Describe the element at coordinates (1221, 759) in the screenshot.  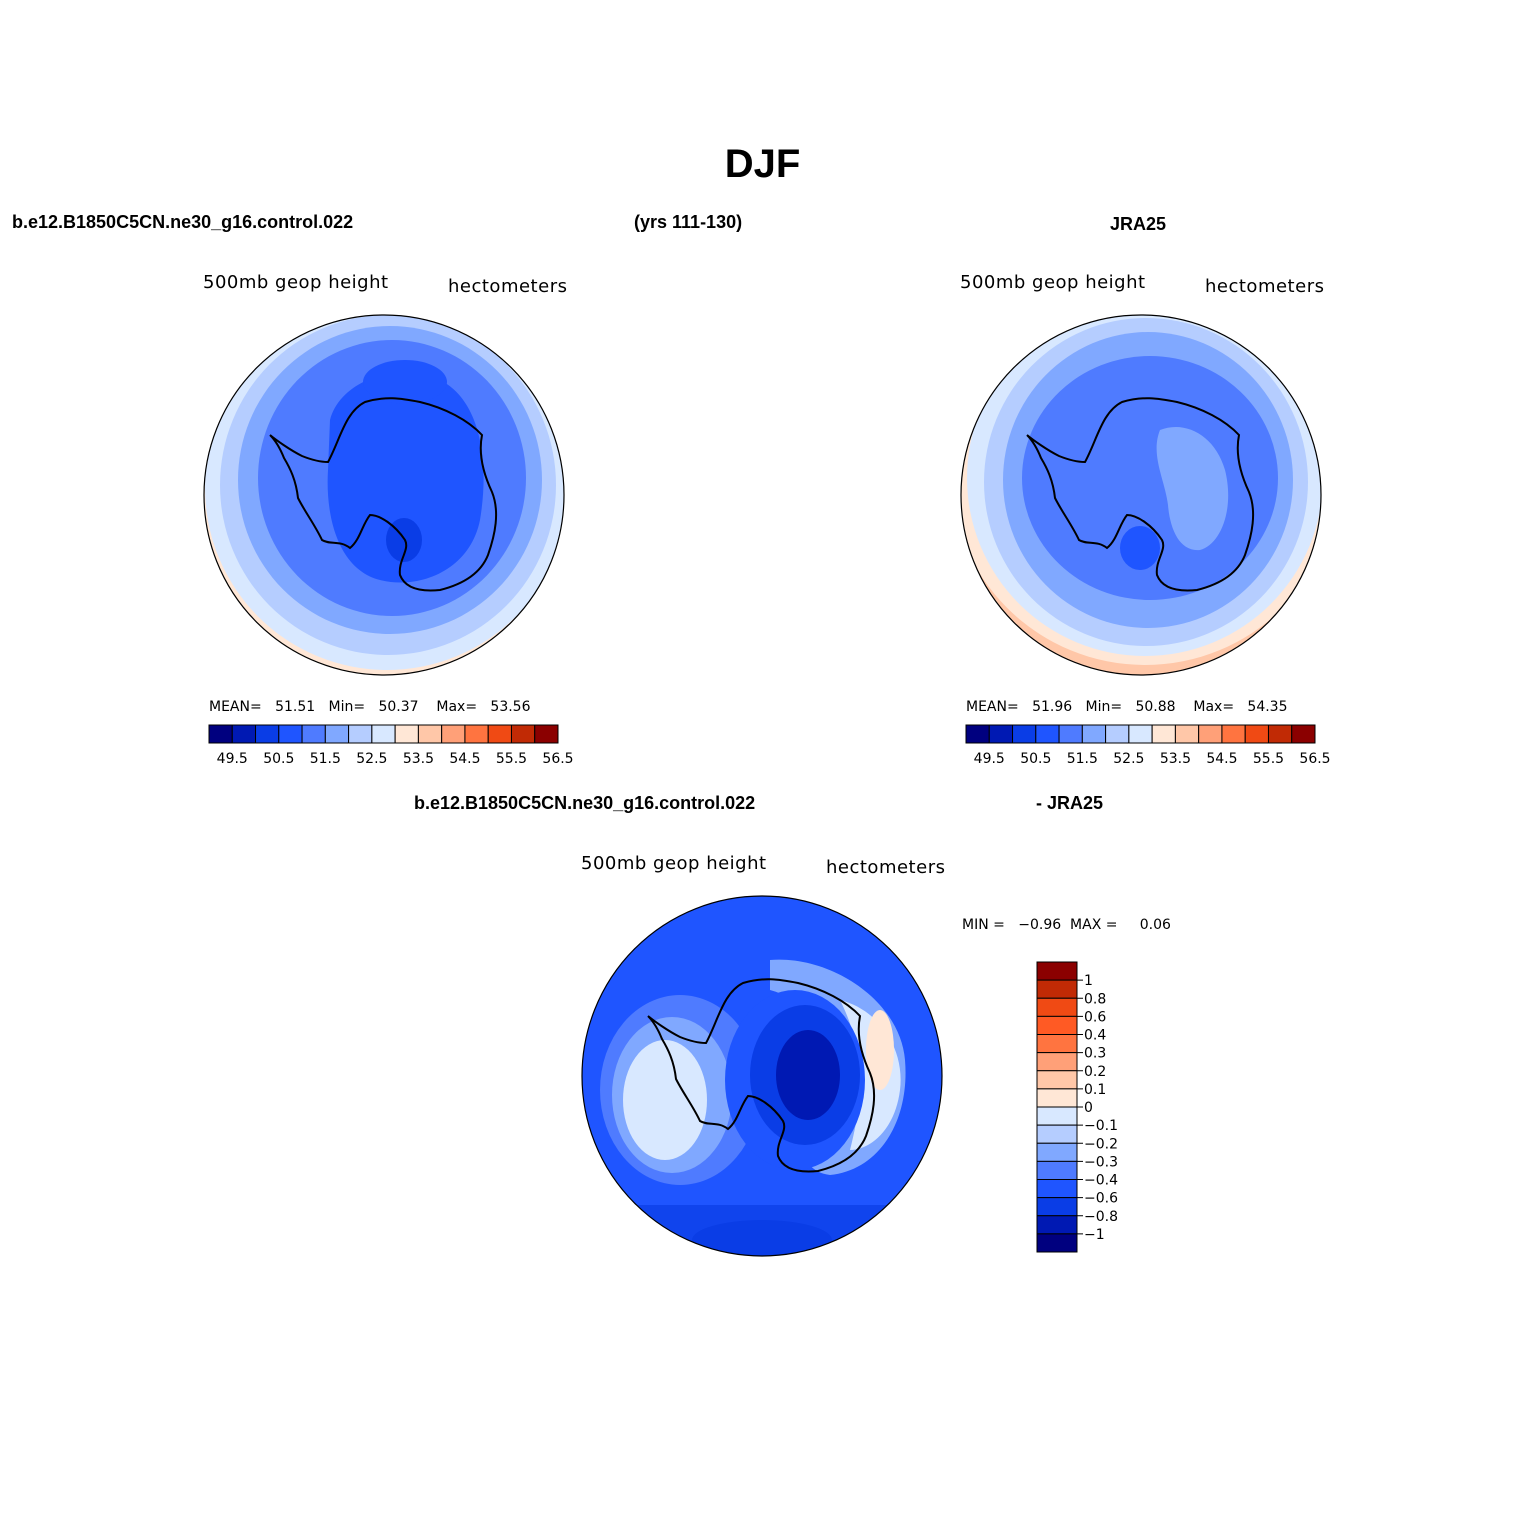
I see `obs-colorbar-label: 54.5` at that location.